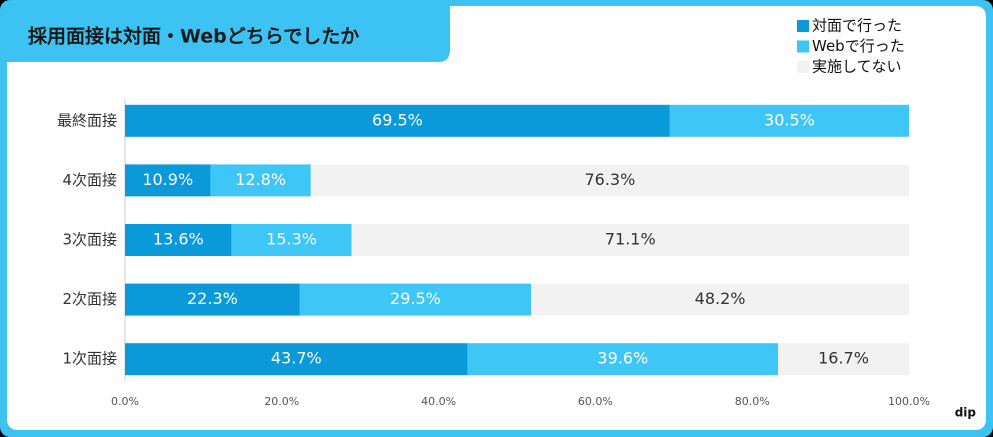 The height and width of the screenshot is (437, 993). I want to click on logo: dip, so click(966, 413).